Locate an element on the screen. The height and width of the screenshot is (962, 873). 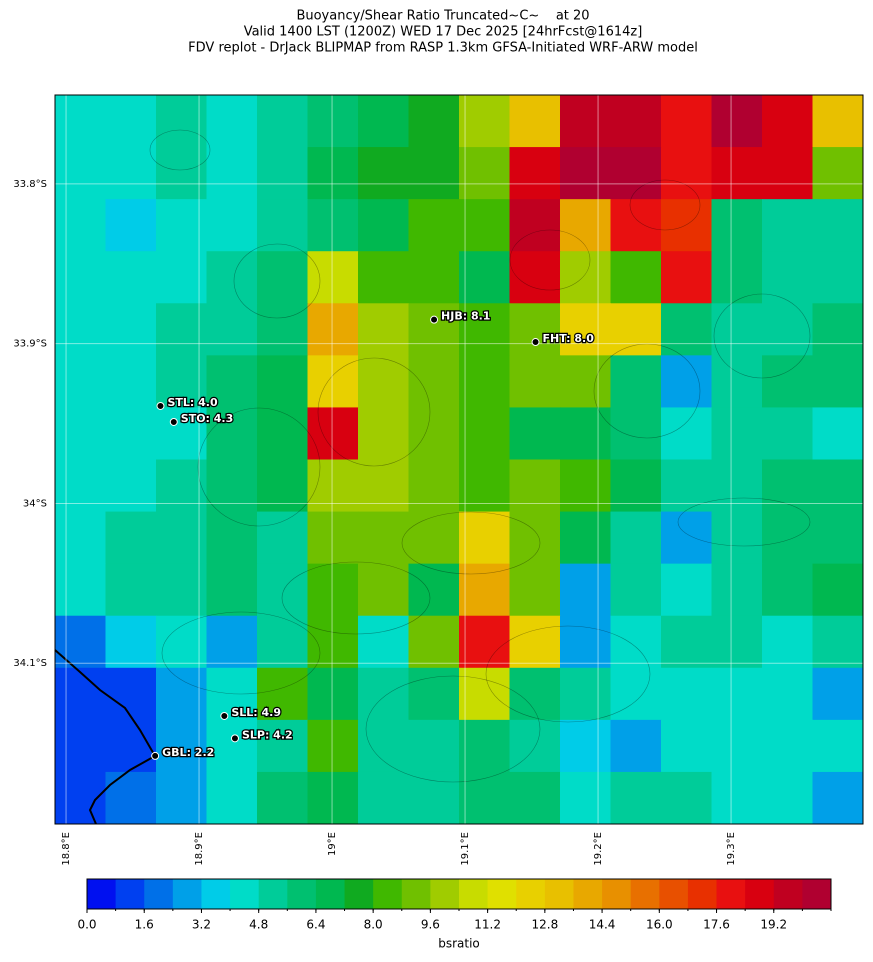
x-tick-label: 19.1°E is located at coordinates (465, 849).